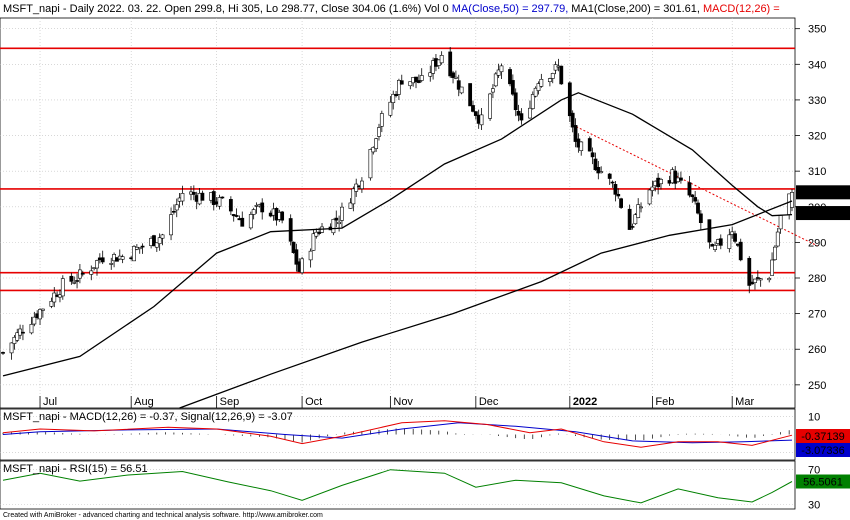  What do you see at coordinates (230, 402) in the screenshot?
I see `date-tick-label: Sep` at bounding box center [230, 402].